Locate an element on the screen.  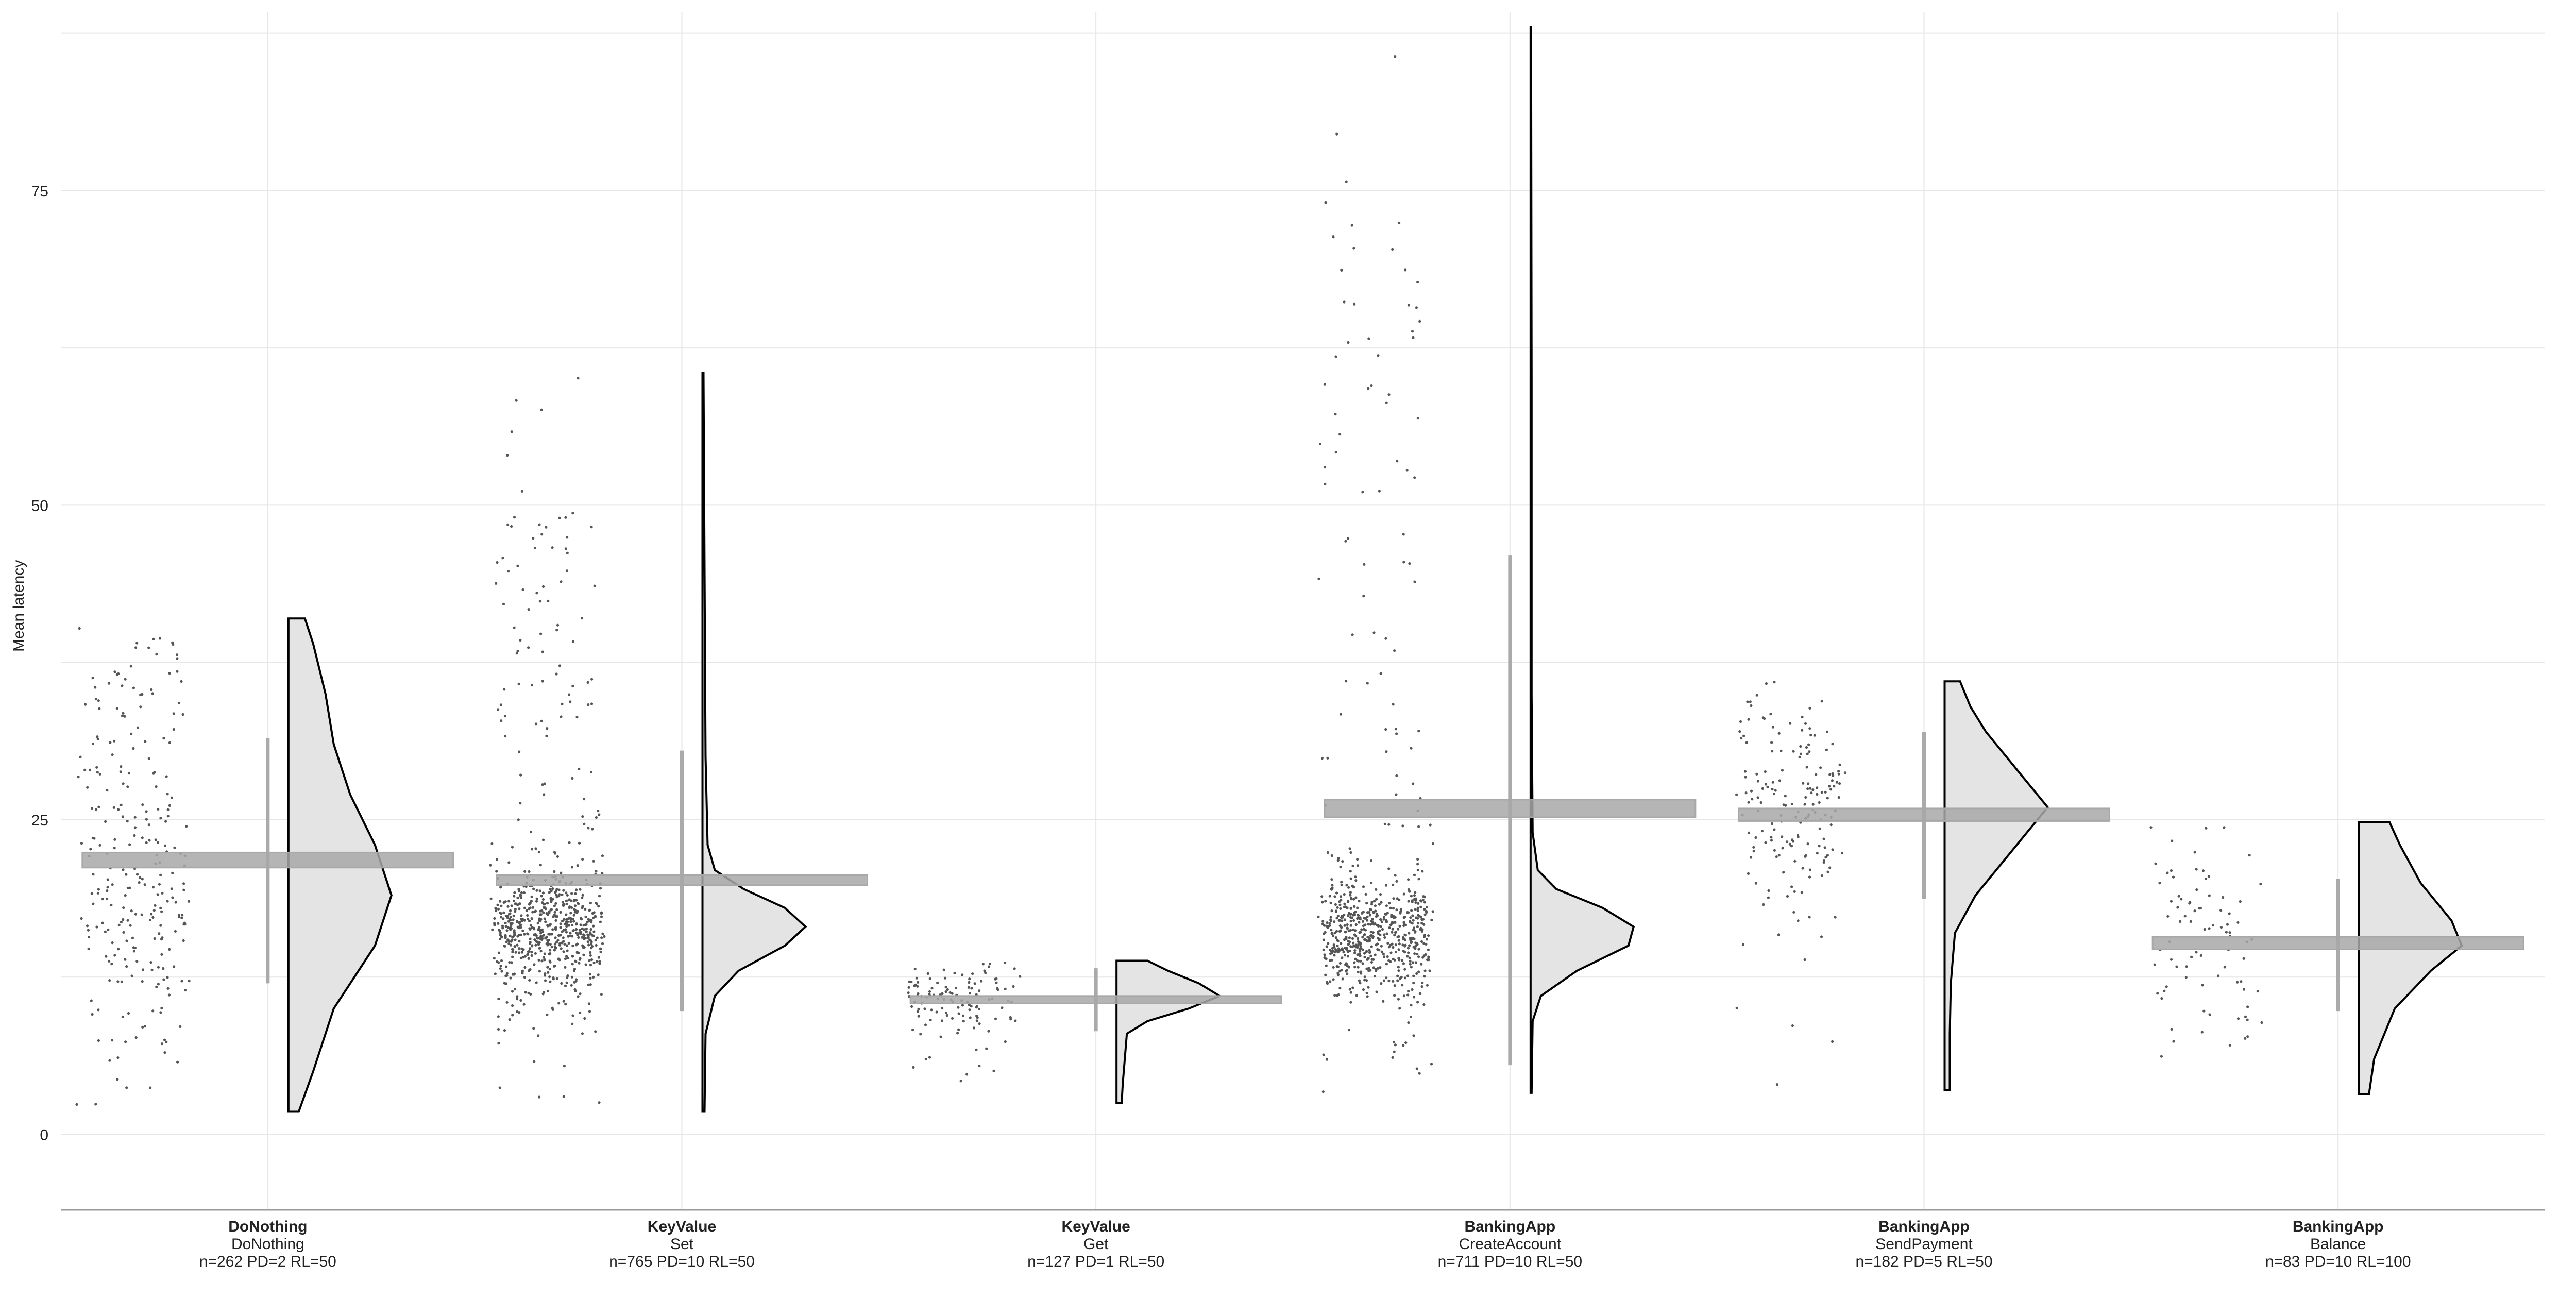
x-label-info: n=262 PD=2 RL=50 is located at coordinates (267, 1261).